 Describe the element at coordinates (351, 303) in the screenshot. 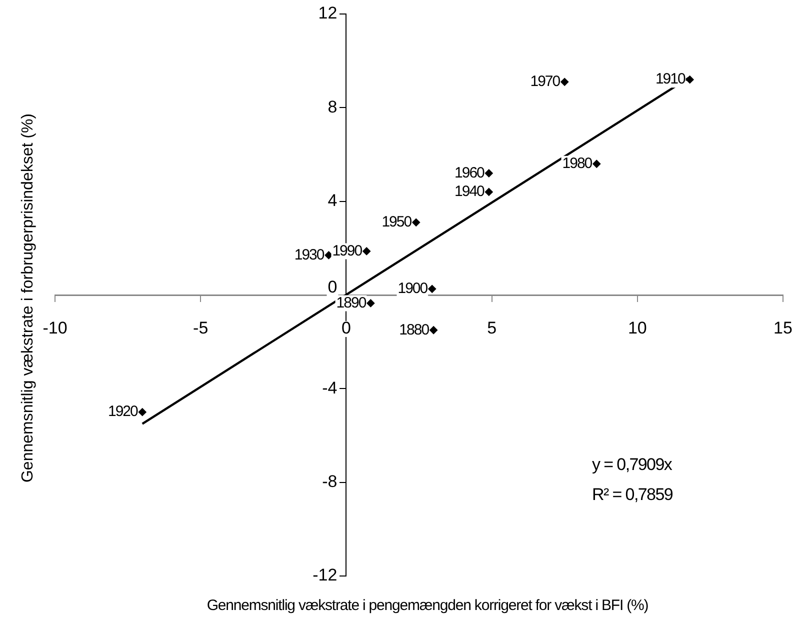

I see `annotation: 1890` at that location.